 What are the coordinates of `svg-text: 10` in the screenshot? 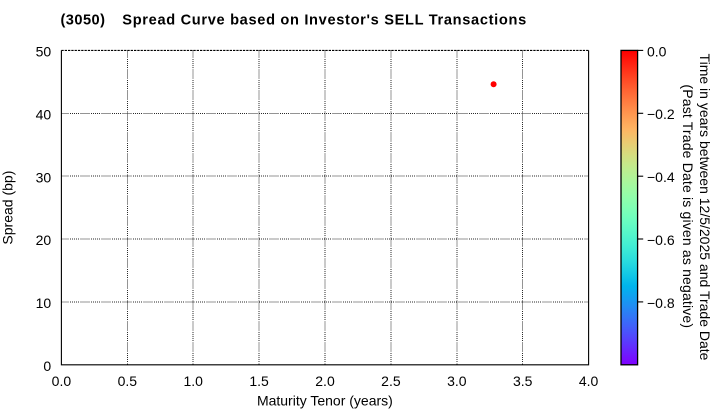 It's located at (44, 303).